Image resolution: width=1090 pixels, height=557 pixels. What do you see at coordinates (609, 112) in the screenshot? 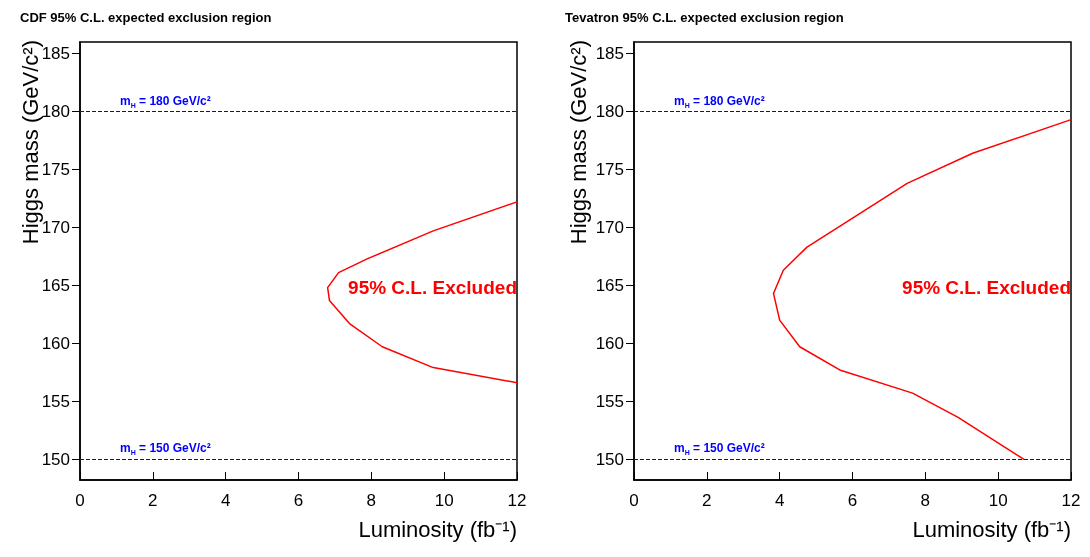
I see `y-tick-label: 180` at bounding box center [609, 112].